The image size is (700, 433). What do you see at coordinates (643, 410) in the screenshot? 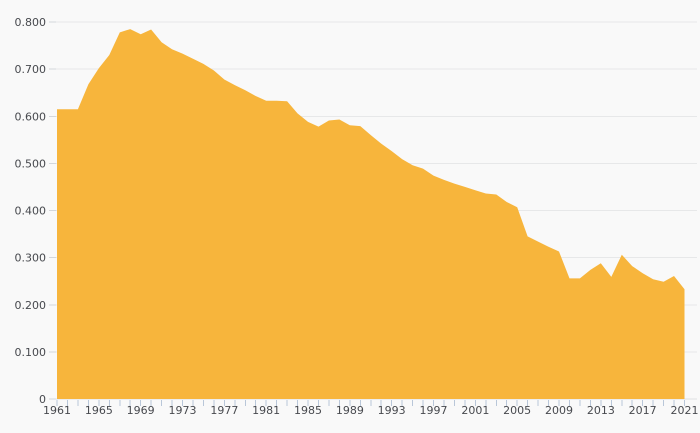
I see `x-axis-tick-label: 2017` at bounding box center [643, 410].